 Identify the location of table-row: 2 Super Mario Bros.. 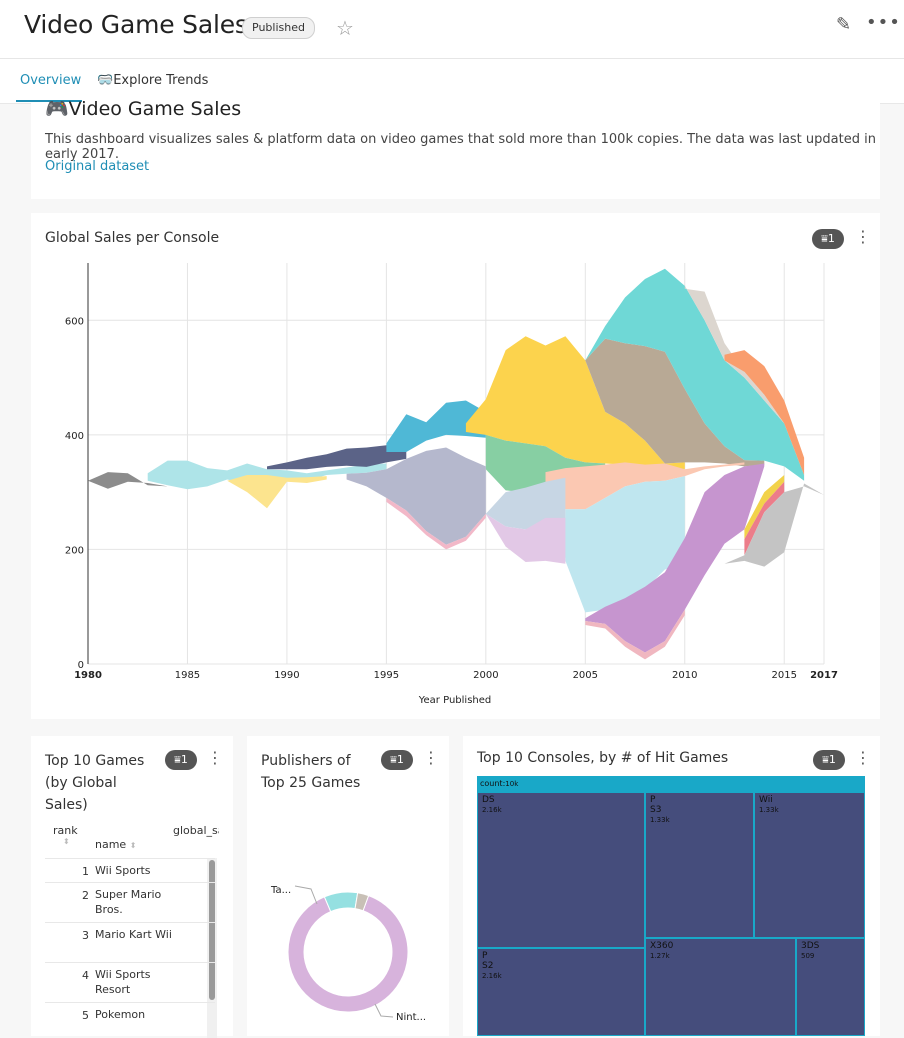
(130, 902).